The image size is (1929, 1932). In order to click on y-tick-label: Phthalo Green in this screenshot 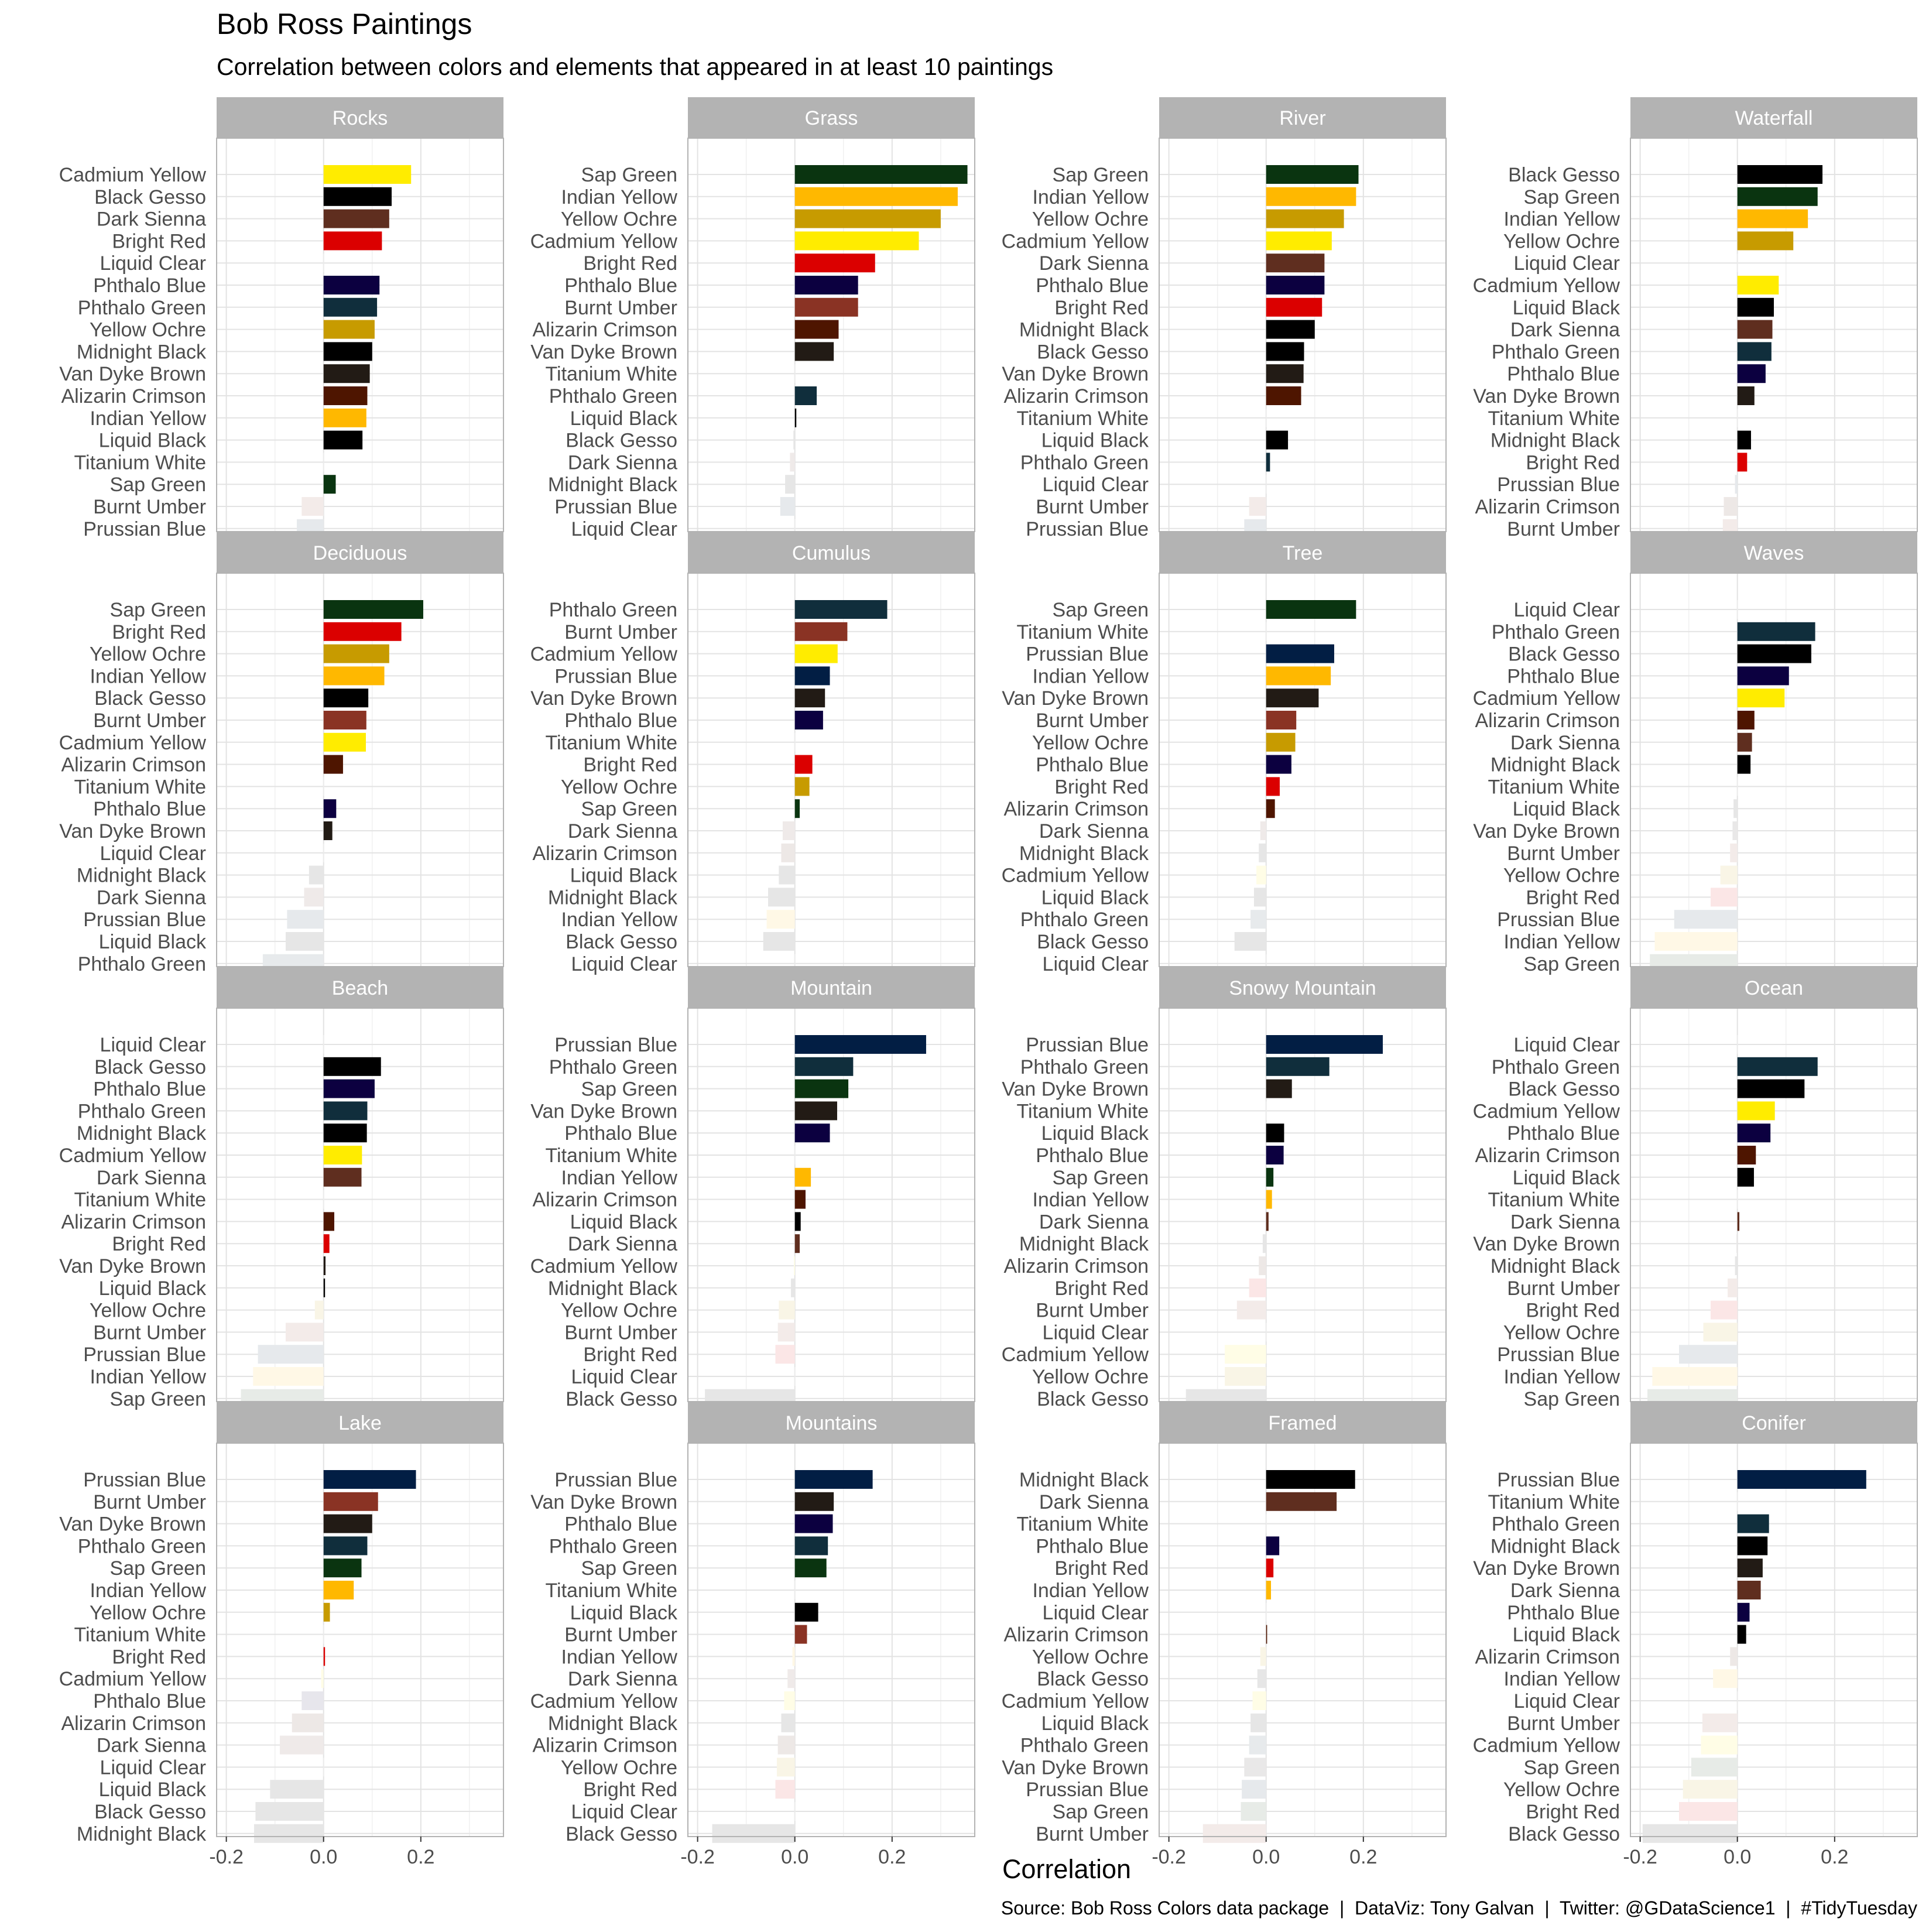, I will do `click(1084, 462)`.